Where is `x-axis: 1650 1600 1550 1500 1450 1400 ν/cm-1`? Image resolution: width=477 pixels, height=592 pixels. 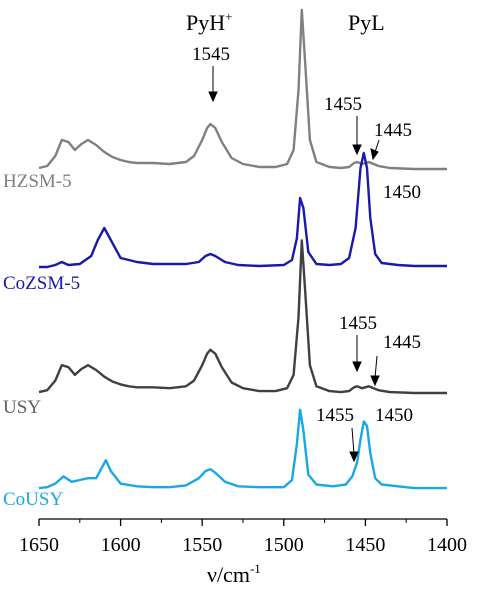 x-axis: 1650 1600 1550 1500 1450 1400 ν/cm-1 is located at coordinates (243, 552).